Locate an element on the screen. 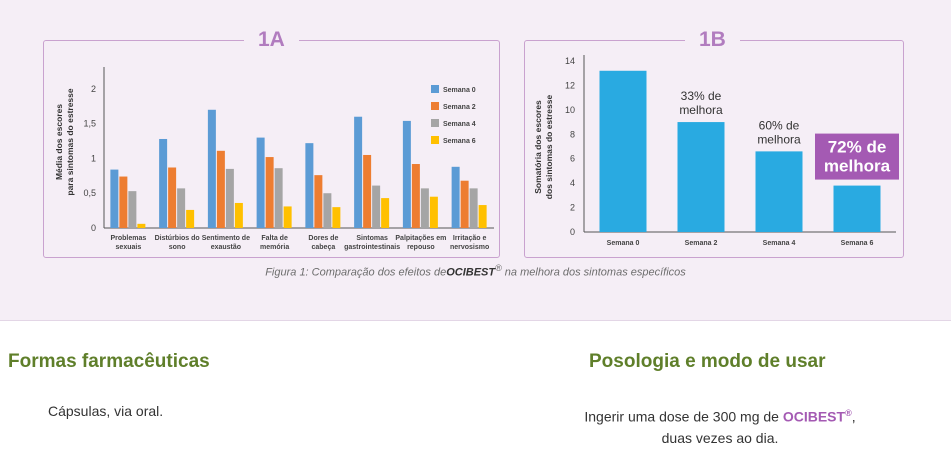 This screenshot has width=951, height=465. chart-1a-title: 1A is located at coordinates (271, 40).